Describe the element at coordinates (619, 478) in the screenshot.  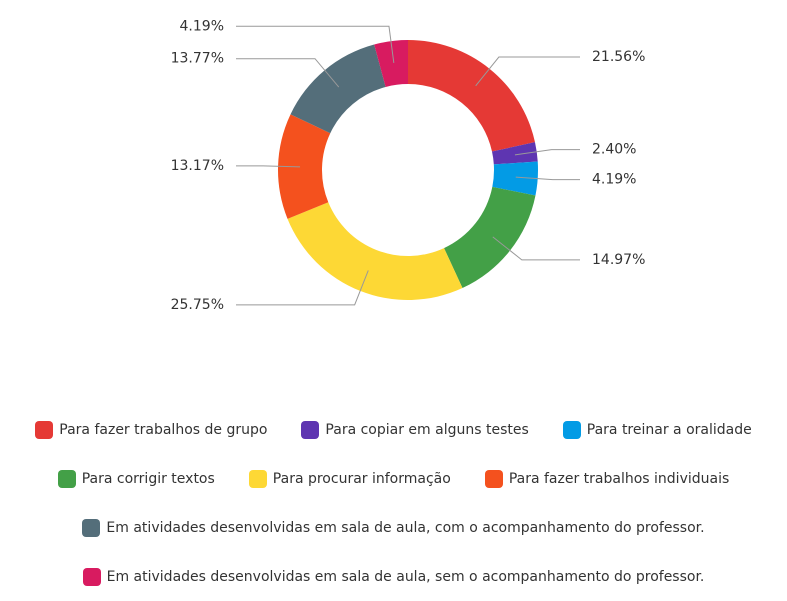
I see `legend-label: Para fazer trabalhos individuais` at that location.